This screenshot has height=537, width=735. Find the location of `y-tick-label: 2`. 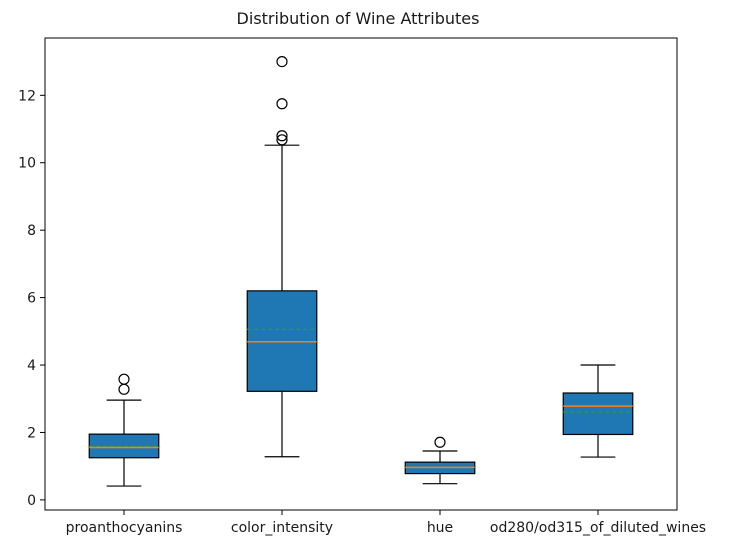

y-tick-label: 2 is located at coordinates (31, 433).